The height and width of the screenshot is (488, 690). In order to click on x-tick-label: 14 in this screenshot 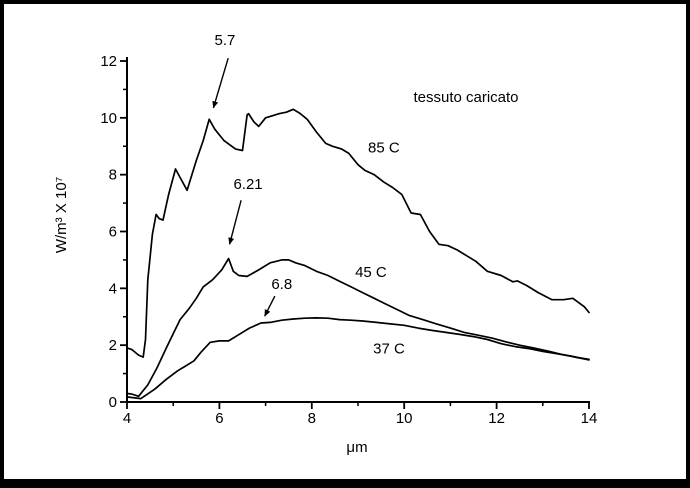, I will do `click(589, 418)`.